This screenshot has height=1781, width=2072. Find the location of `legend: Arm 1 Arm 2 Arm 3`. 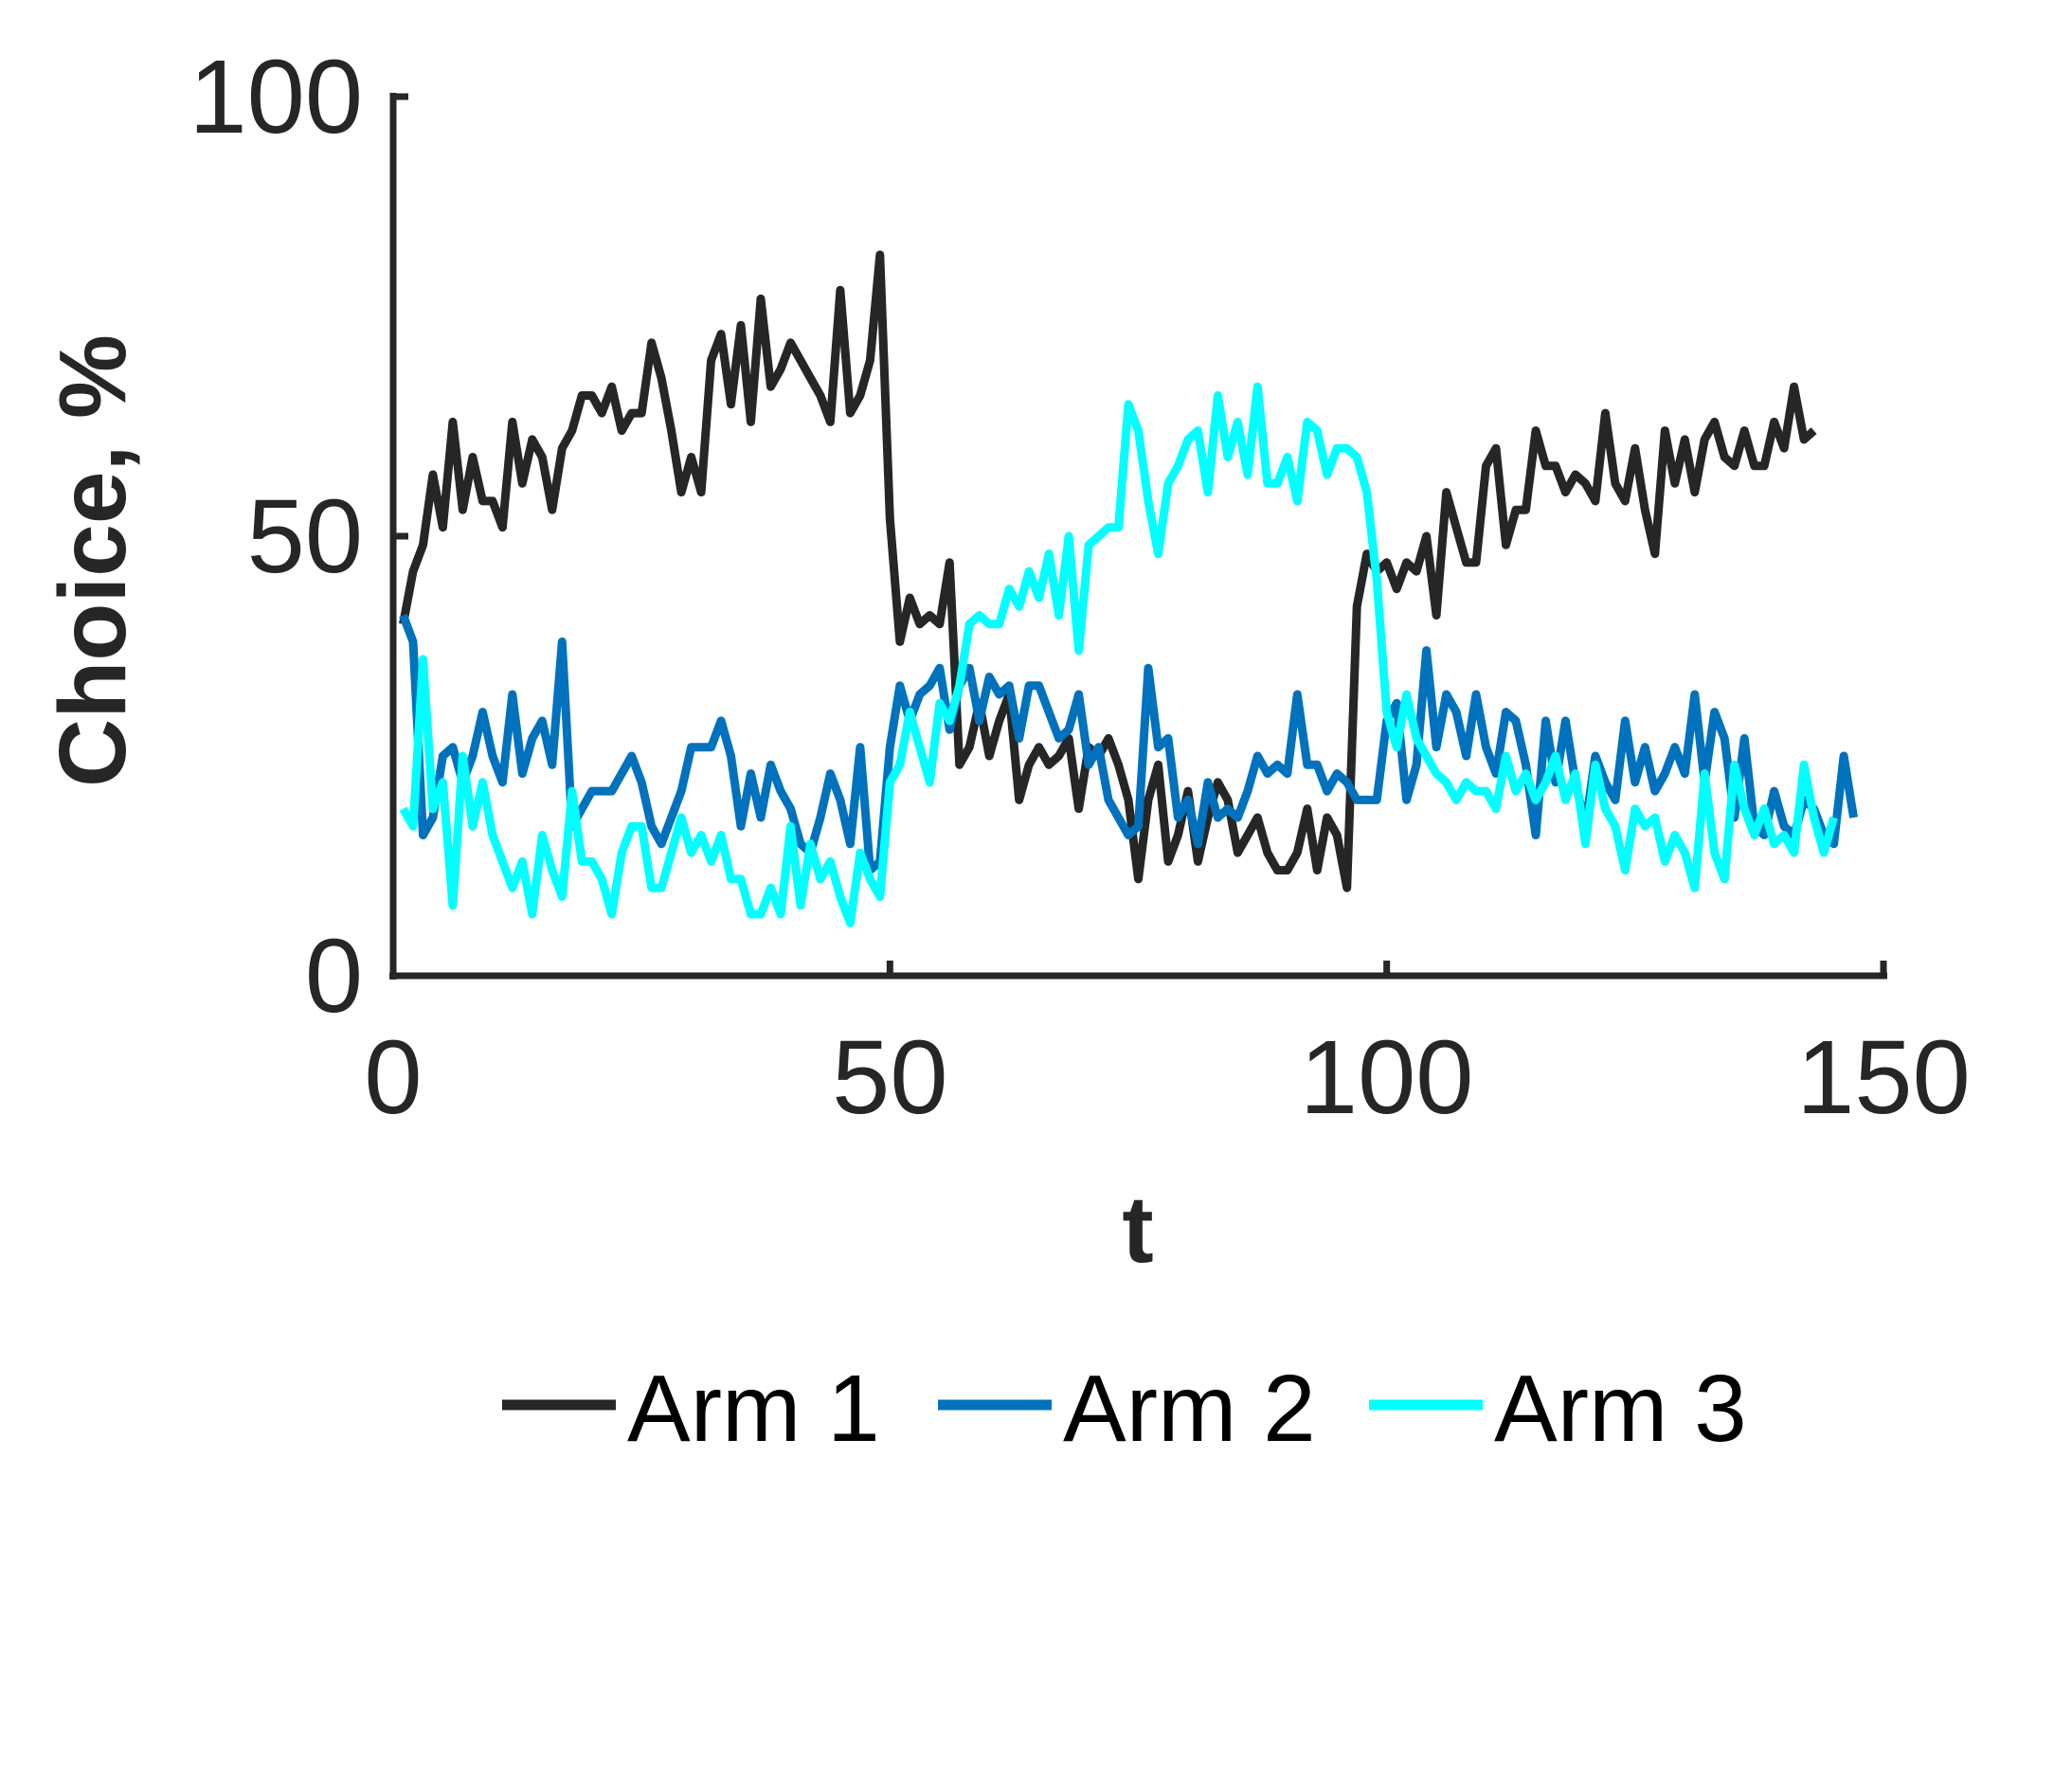

legend: Arm 1 Arm 2 Arm 3 is located at coordinates (1124, 1409).